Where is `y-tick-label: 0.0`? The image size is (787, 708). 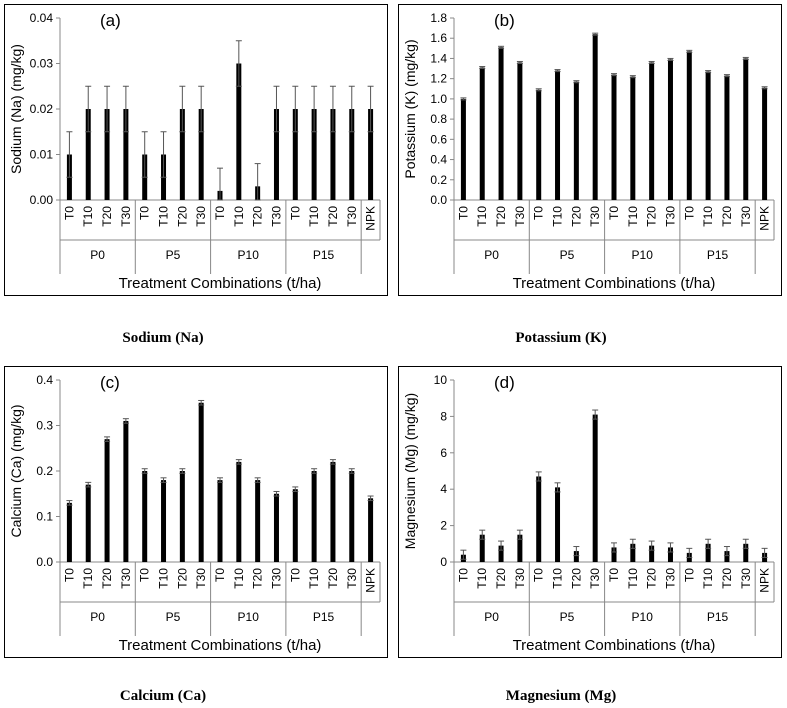
y-tick-label: 0.0 is located at coordinates (44, 562).